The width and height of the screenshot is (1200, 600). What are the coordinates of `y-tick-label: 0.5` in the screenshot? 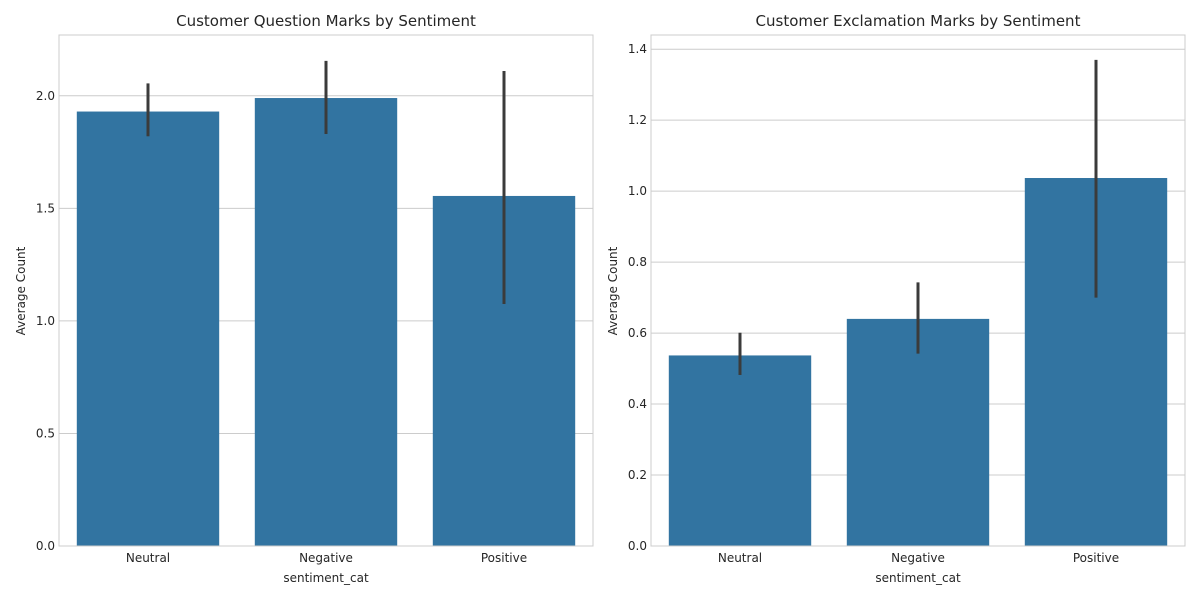 It's located at (45, 433).